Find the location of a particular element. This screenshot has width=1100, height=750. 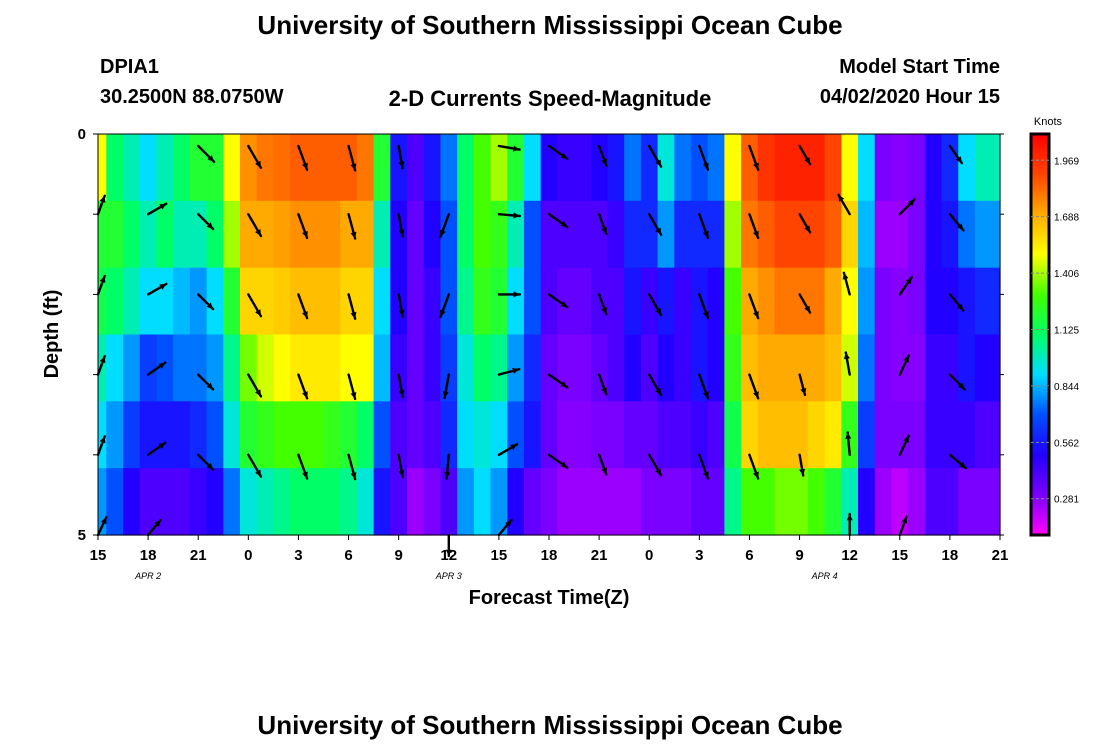

colorbar-tick-label: 0.281 is located at coordinates (1066, 500).